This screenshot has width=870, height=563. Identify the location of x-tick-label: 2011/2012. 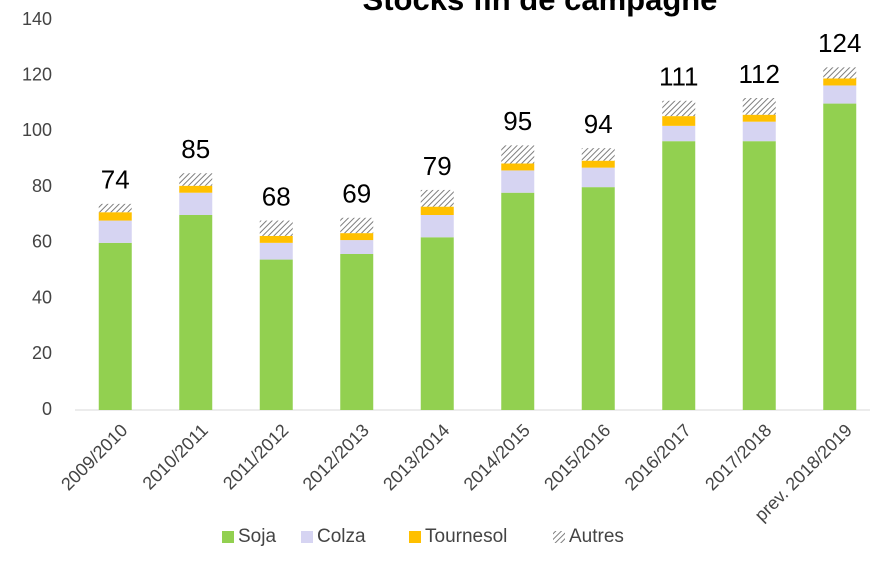
(255, 456).